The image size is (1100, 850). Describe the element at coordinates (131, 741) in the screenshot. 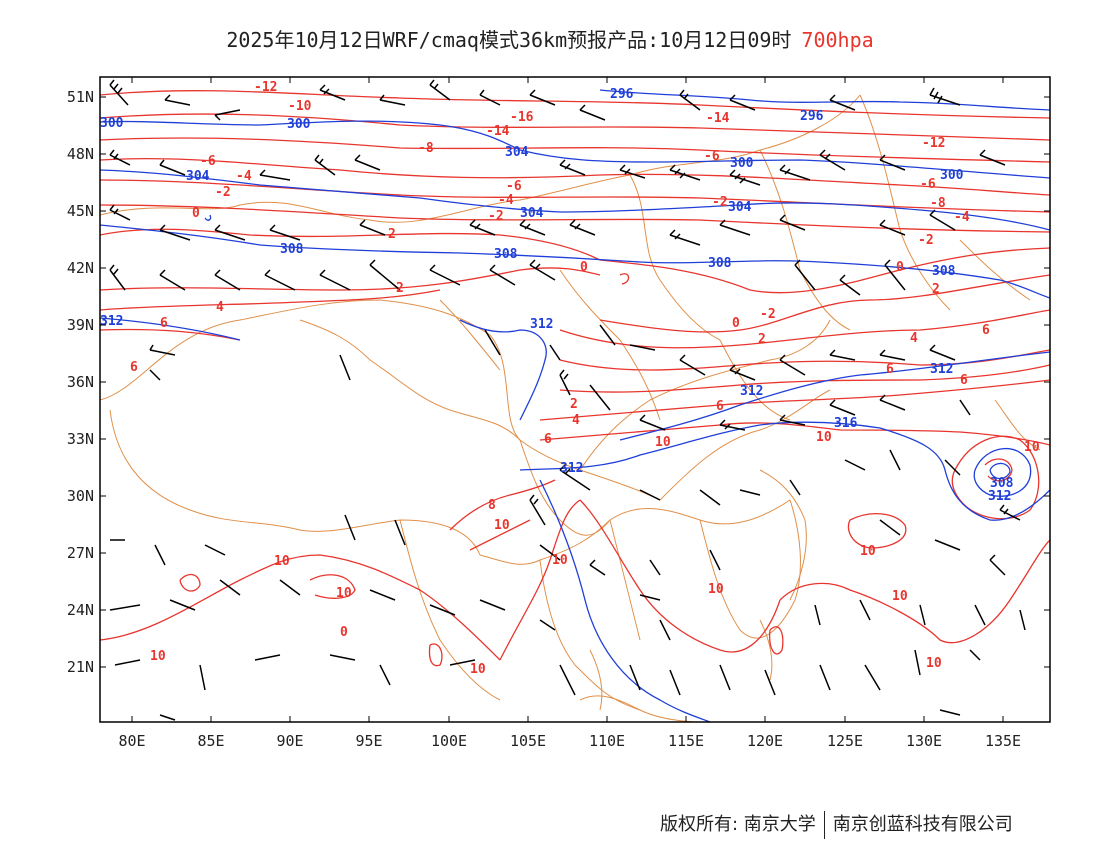

I see `lon-label: 80E` at that location.